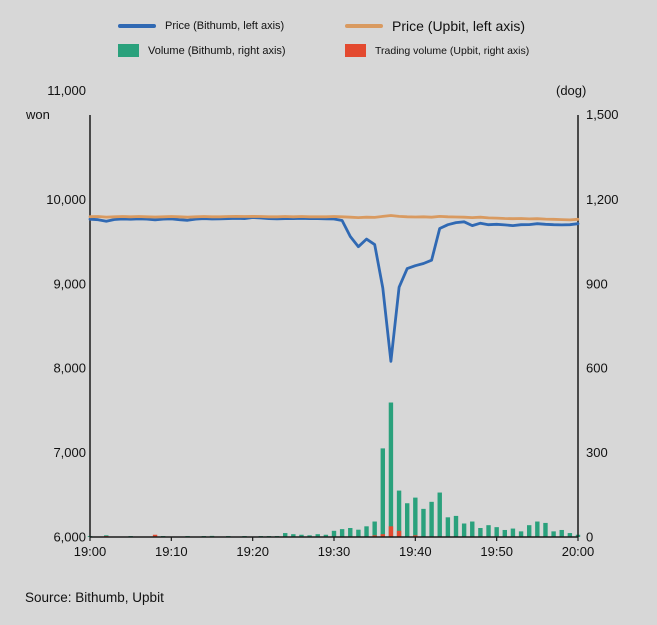 This screenshot has width=657, height=625. What do you see at coordinates (137, 26) in the screenshot?
I see `bithumb-price-marker` at bounding box center [137, 26].